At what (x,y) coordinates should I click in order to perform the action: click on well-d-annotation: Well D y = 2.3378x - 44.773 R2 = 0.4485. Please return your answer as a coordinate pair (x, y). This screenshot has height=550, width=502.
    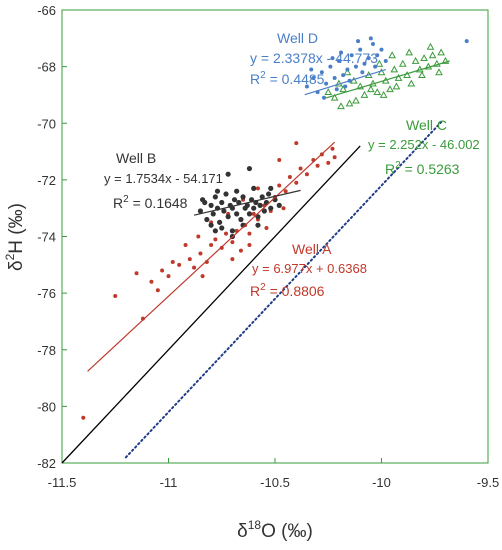
    Looking at the image, I should click on (314, 58).